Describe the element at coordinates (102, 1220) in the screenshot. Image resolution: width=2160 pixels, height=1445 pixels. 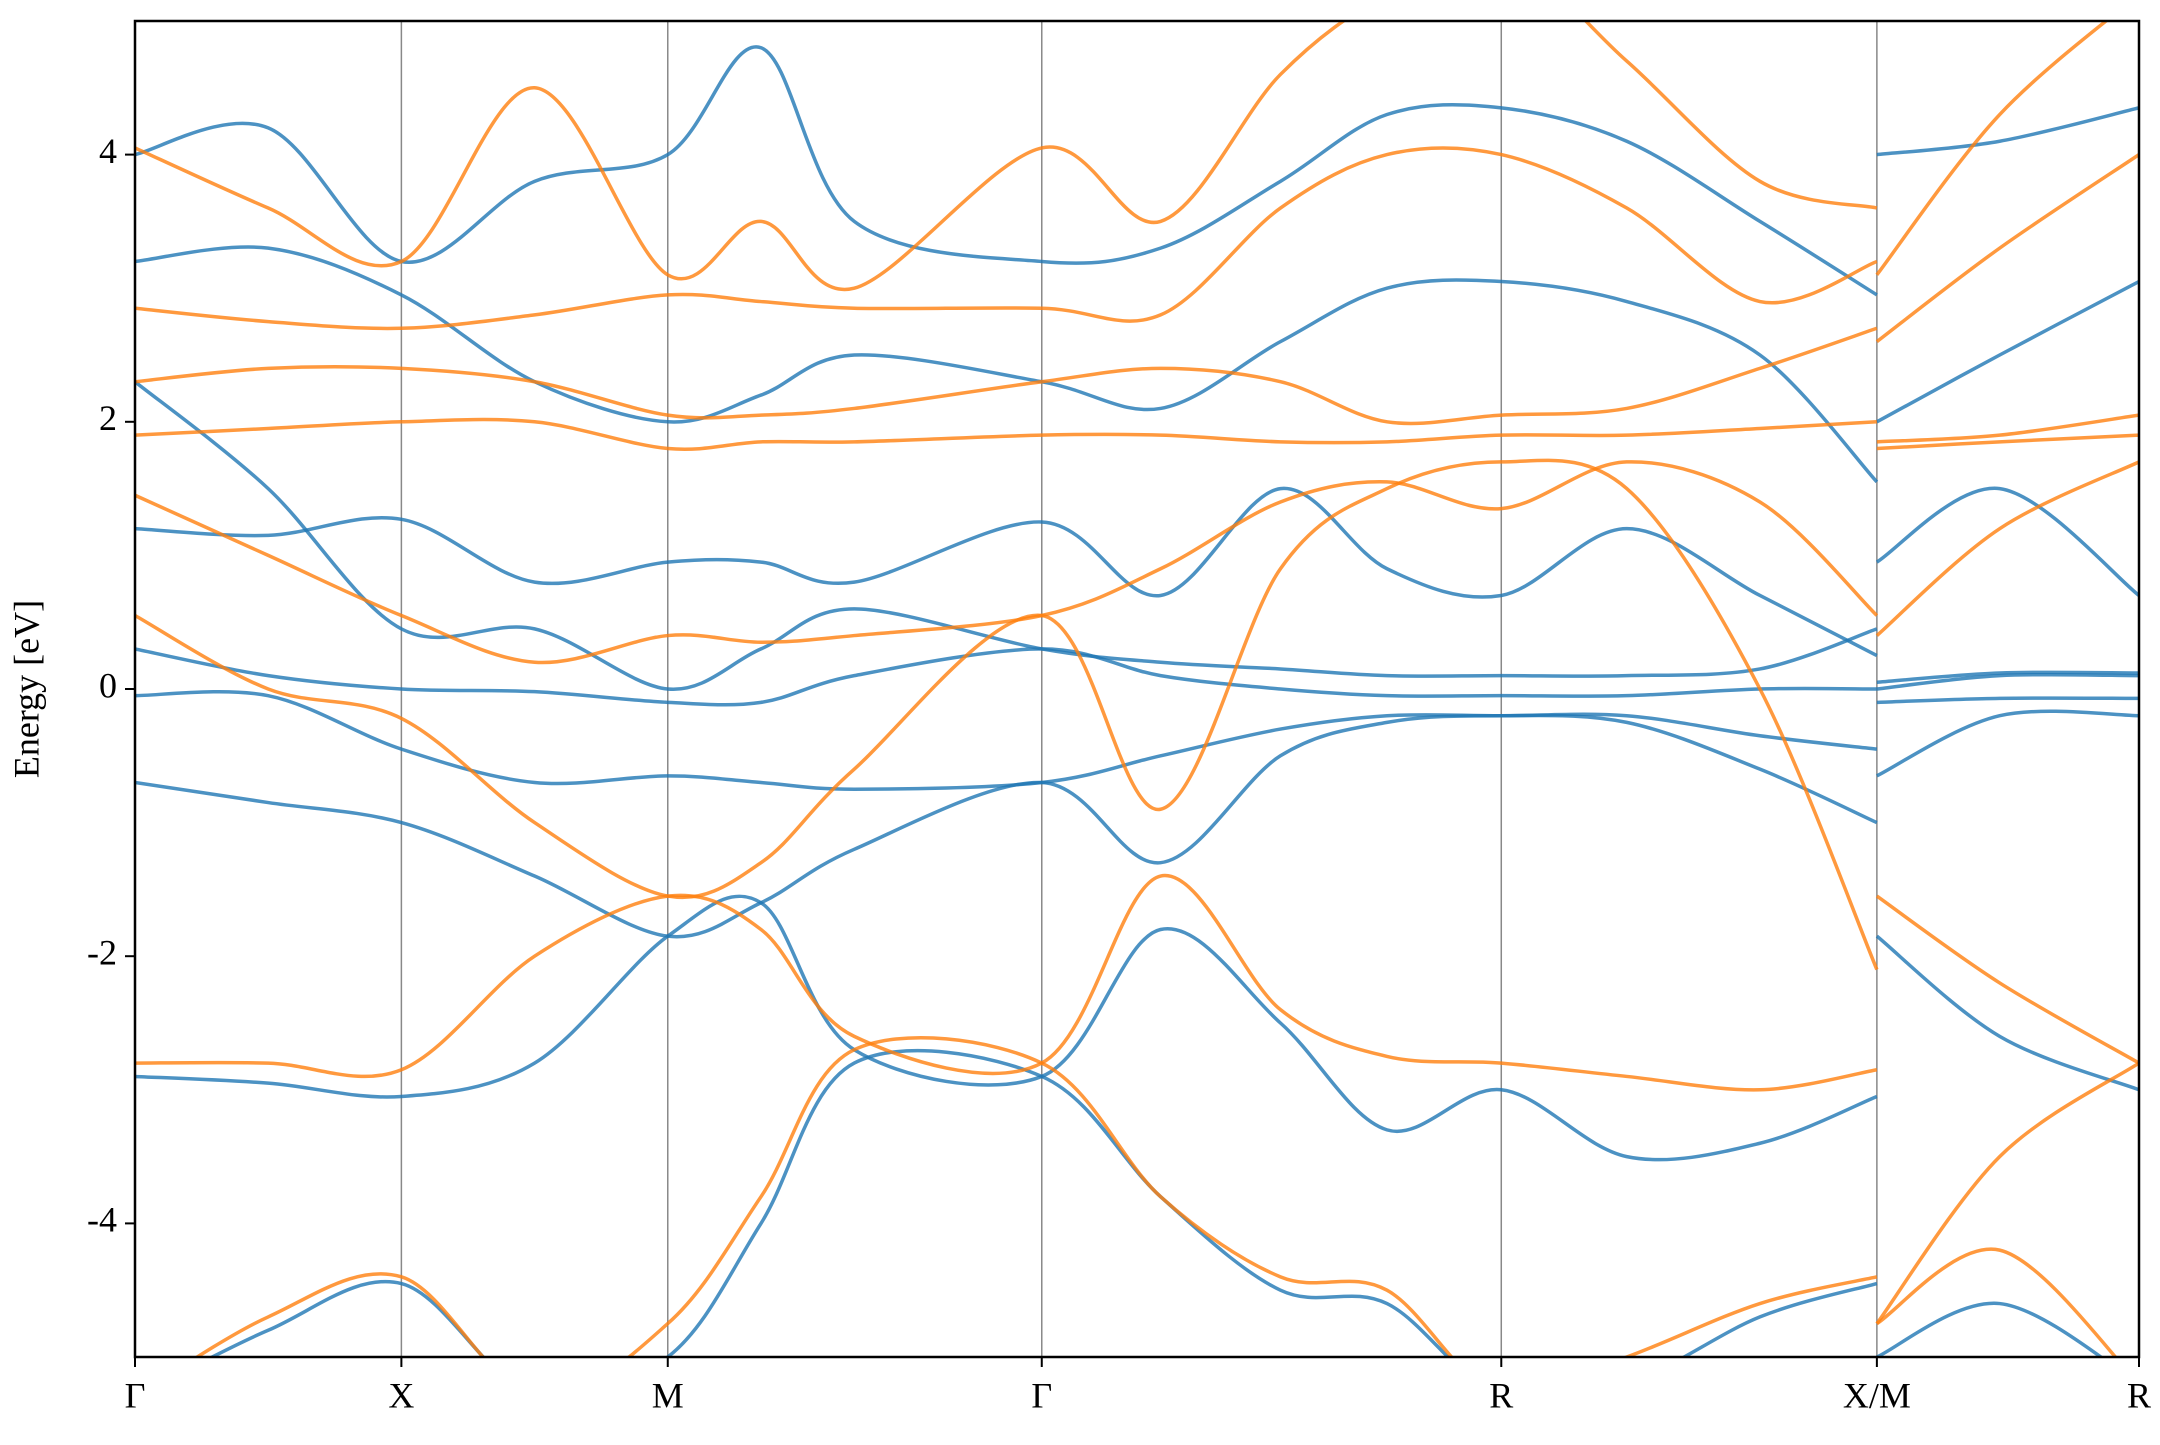
I see `y-tick-label: -4` at that location.